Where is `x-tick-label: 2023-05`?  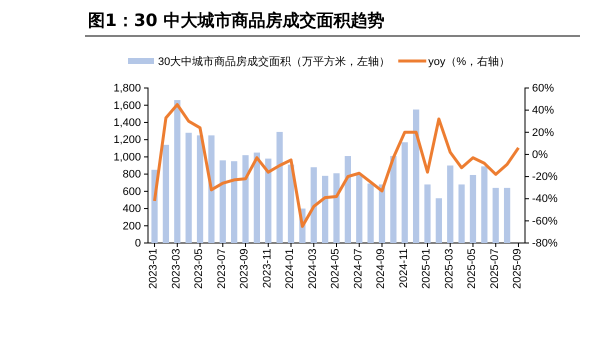 x-tick-label: 2023-05 is located at coordinates (199, 268).